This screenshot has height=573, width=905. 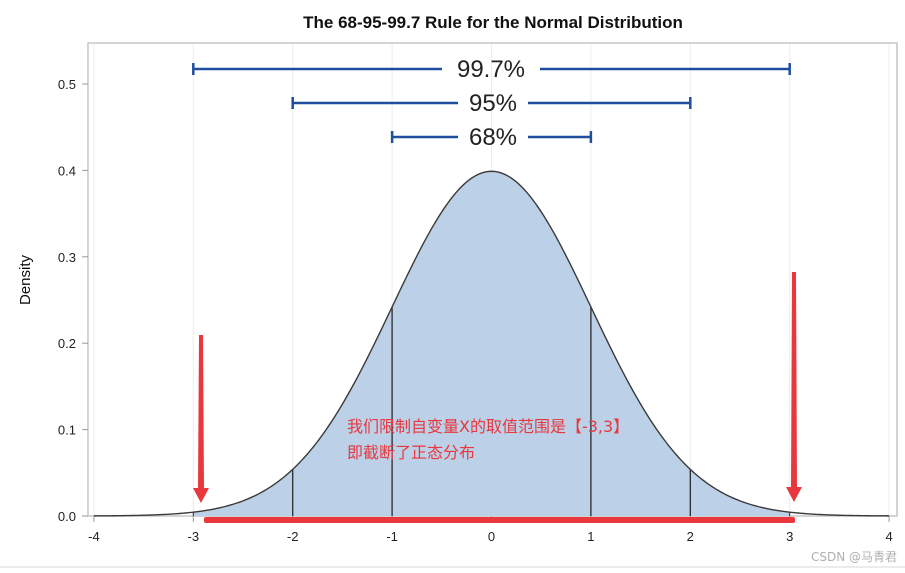 I want to click on annotation-line-1: 我们限制自变量X的取值范围是【-3,3】, so click(x=488, y=426).